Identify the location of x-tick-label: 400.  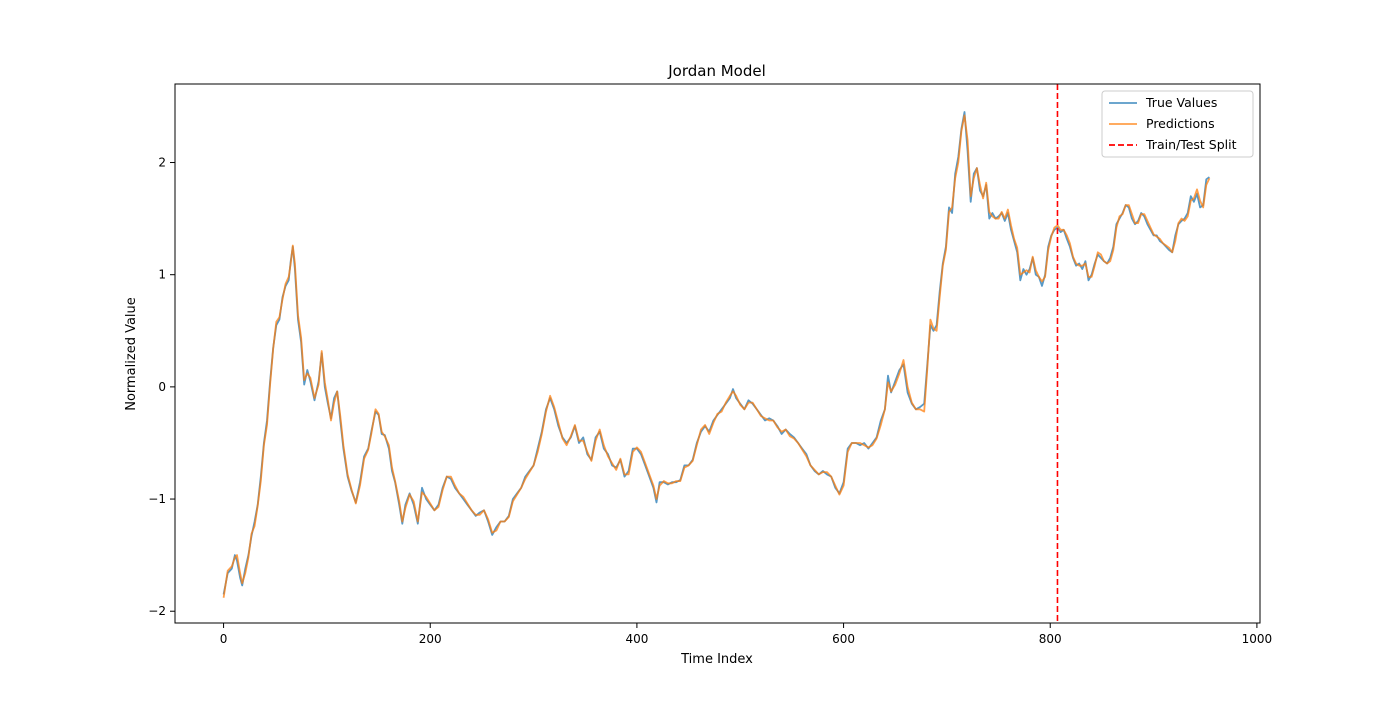
(636, 639).